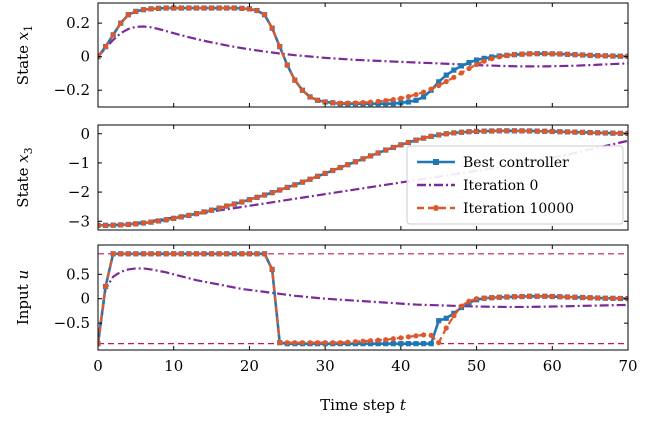 This screenshot has height=424, width=655. What do you see at coordinates (72, 90) in the screenshot?
I see `y-tick-label: −0.2` at bounding box center [72, 90].